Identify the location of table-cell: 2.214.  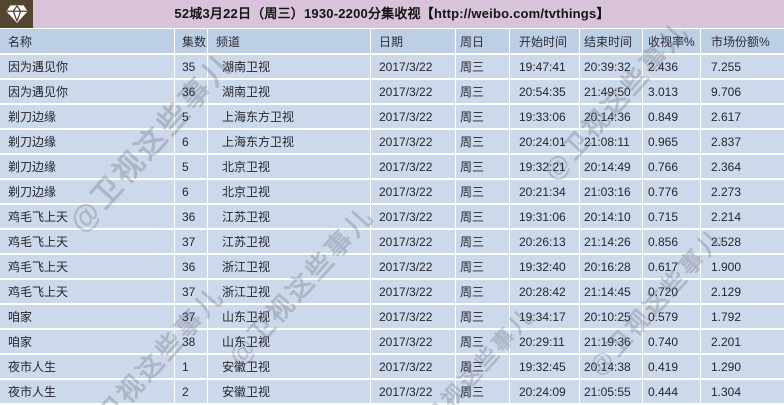
(742, 216).